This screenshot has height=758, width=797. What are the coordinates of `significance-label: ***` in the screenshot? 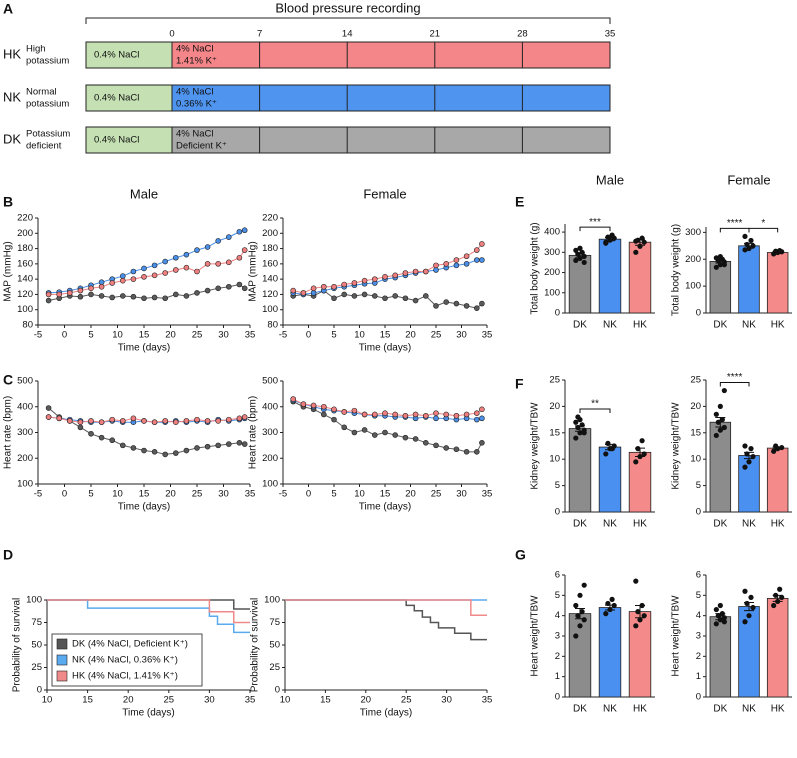 It's located at (595, 222).